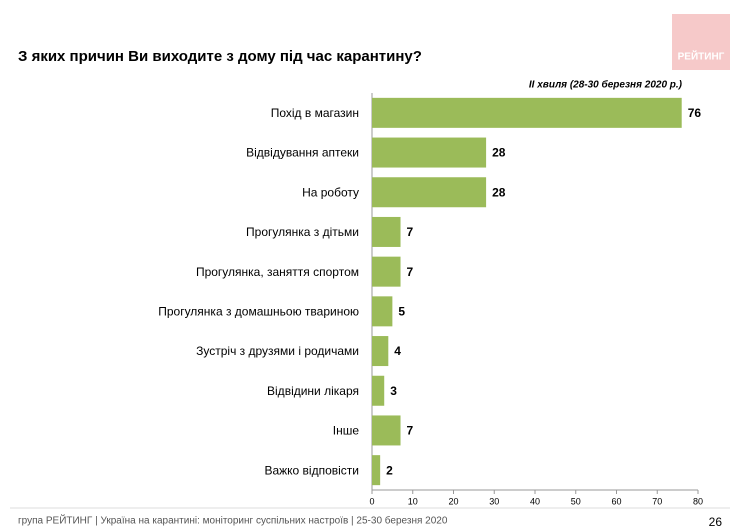 The height and width of the screenshot is (532, 740). I want to click on y-tick-label: Зустріч з друзями і родичами, so click(277, 351).